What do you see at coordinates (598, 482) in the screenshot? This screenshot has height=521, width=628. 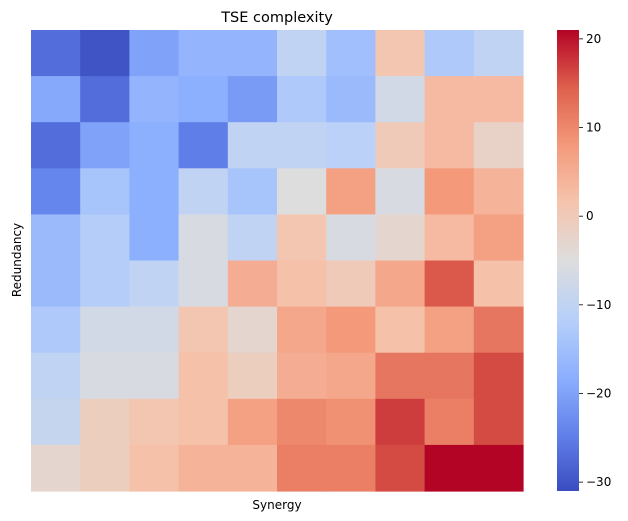 I see `colorbar-tick-label: −30` at bounding box center [598, 482].